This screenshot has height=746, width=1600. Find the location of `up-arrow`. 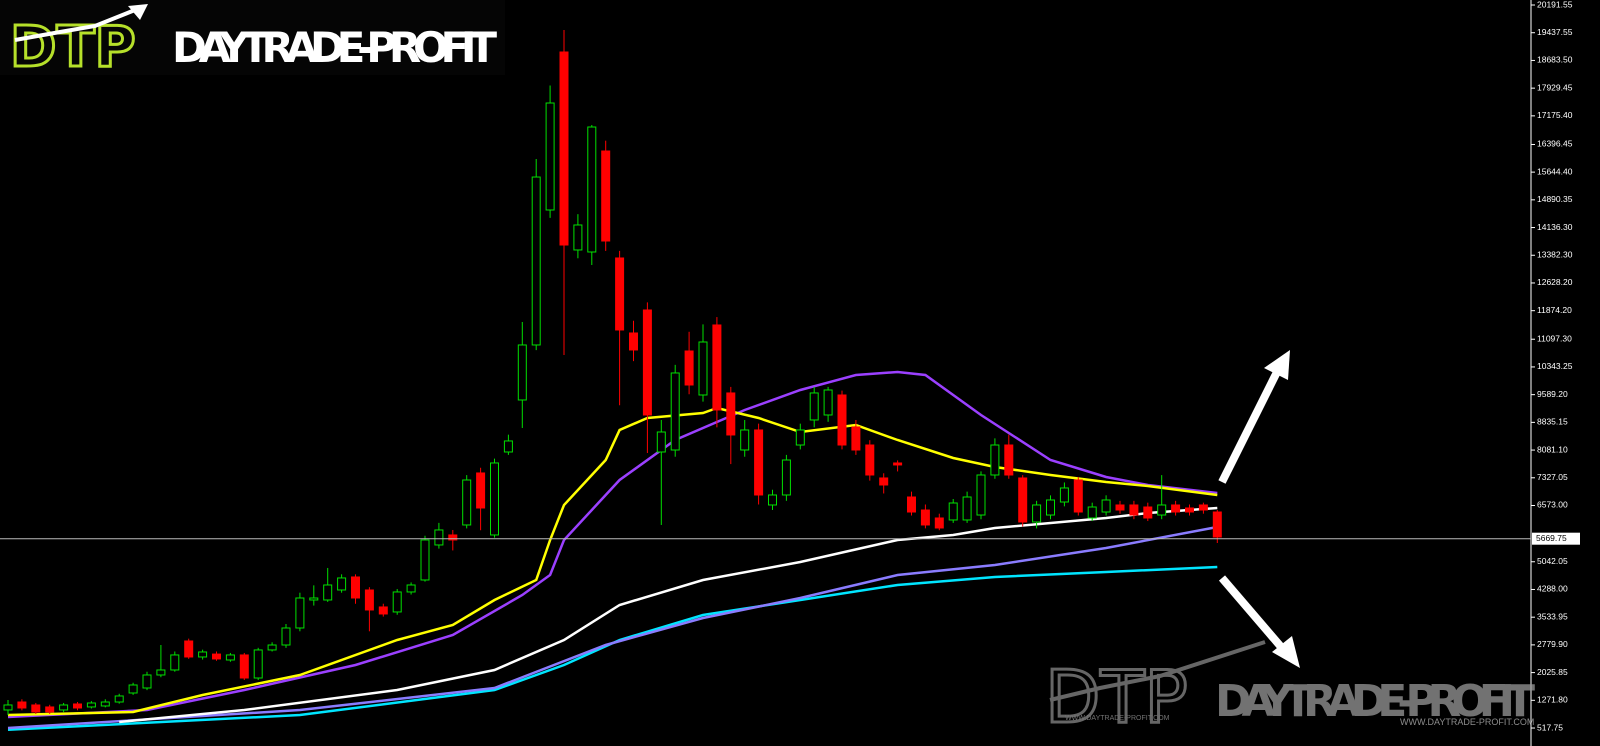

up-arrow is located at coordinates (1250, 426).